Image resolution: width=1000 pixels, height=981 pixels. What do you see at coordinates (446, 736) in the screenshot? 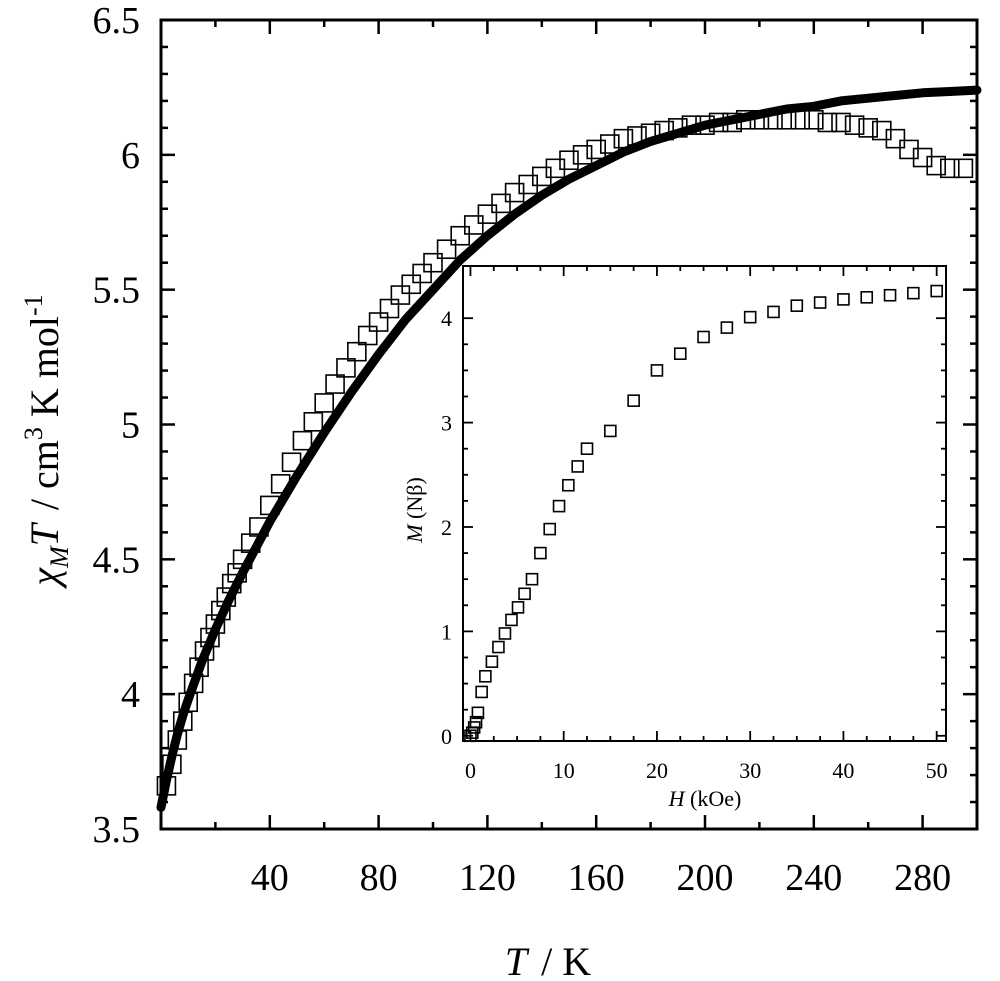
I see `inset-y-tick-label: 0` at bounding box center [446, 736].